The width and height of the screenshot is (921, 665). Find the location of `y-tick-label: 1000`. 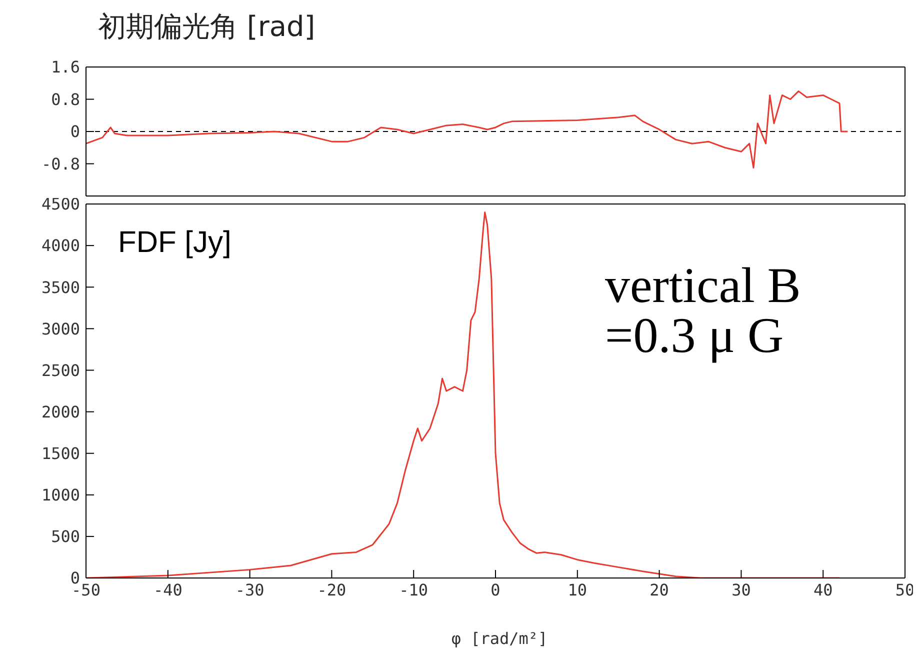

y-tick-label: 1000 is located at coordinates (60, 495).